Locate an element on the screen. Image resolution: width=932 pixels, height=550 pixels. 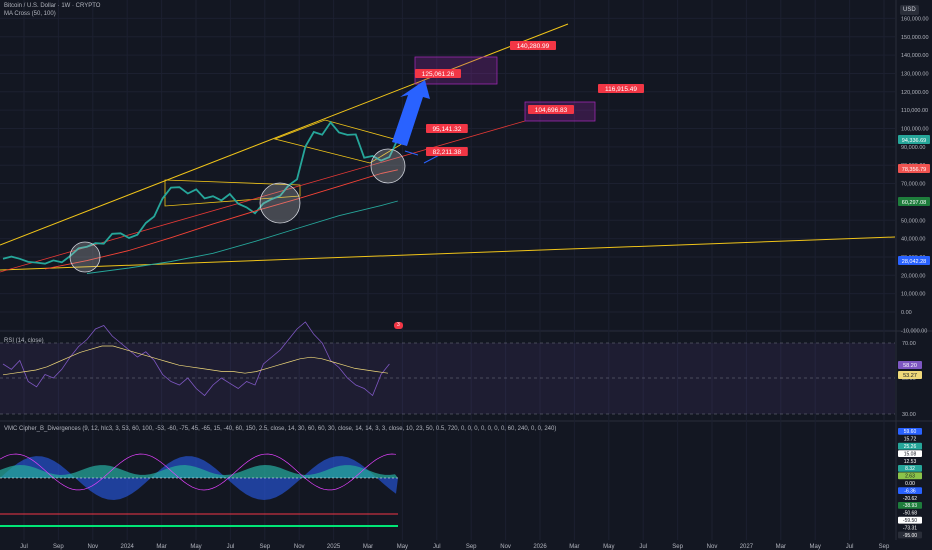
vmc-badge-label: 15.08 is located at coordinates (910, 454).